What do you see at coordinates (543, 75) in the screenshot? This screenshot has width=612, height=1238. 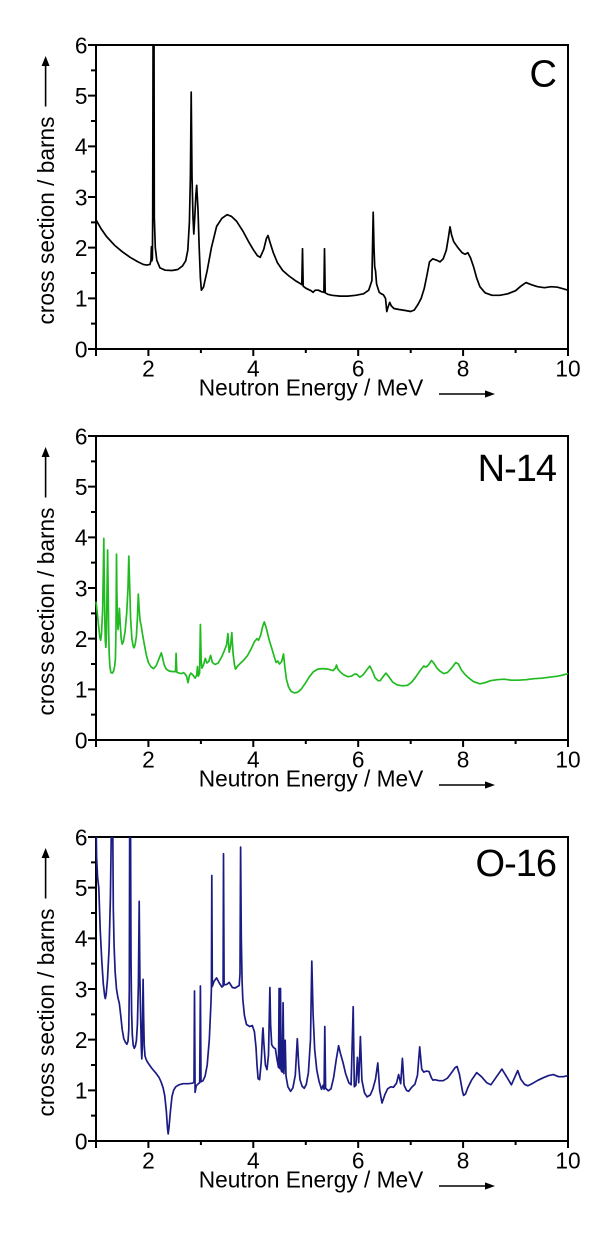 I see `svg-text: C` at bounding box center [543, 75].